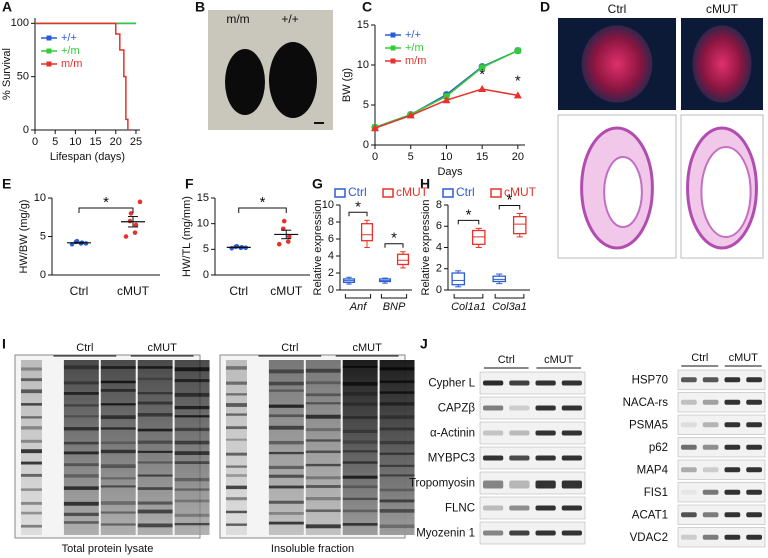 The height and width of the screenshot is (558, 768). I want to click on photo-label: cMUT, so click(722, 9).